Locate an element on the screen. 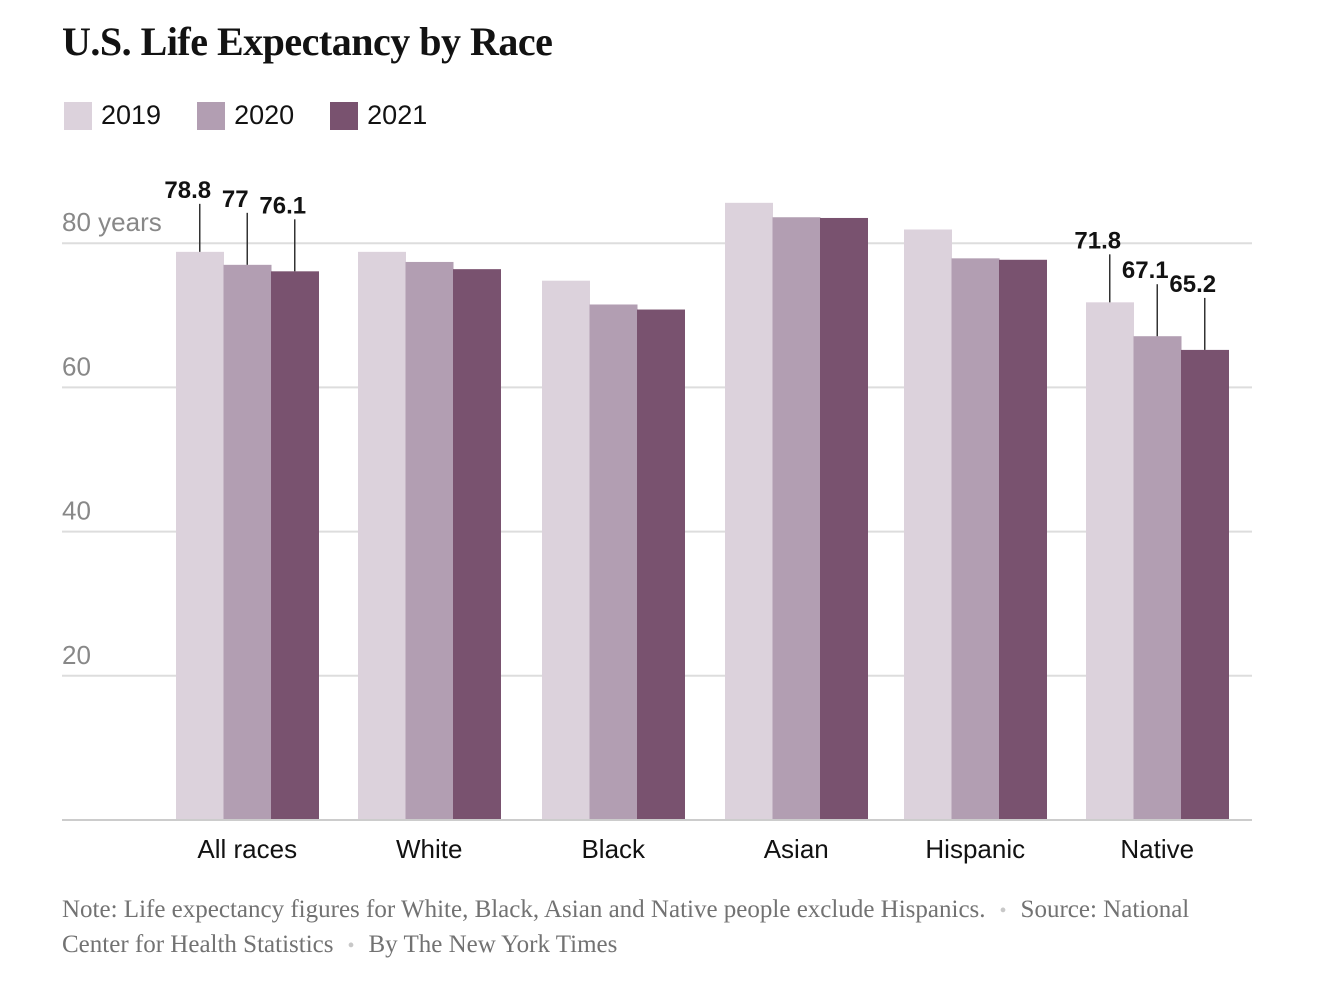  y-tick-label-40: 40 is located at coordinates (76, 511).